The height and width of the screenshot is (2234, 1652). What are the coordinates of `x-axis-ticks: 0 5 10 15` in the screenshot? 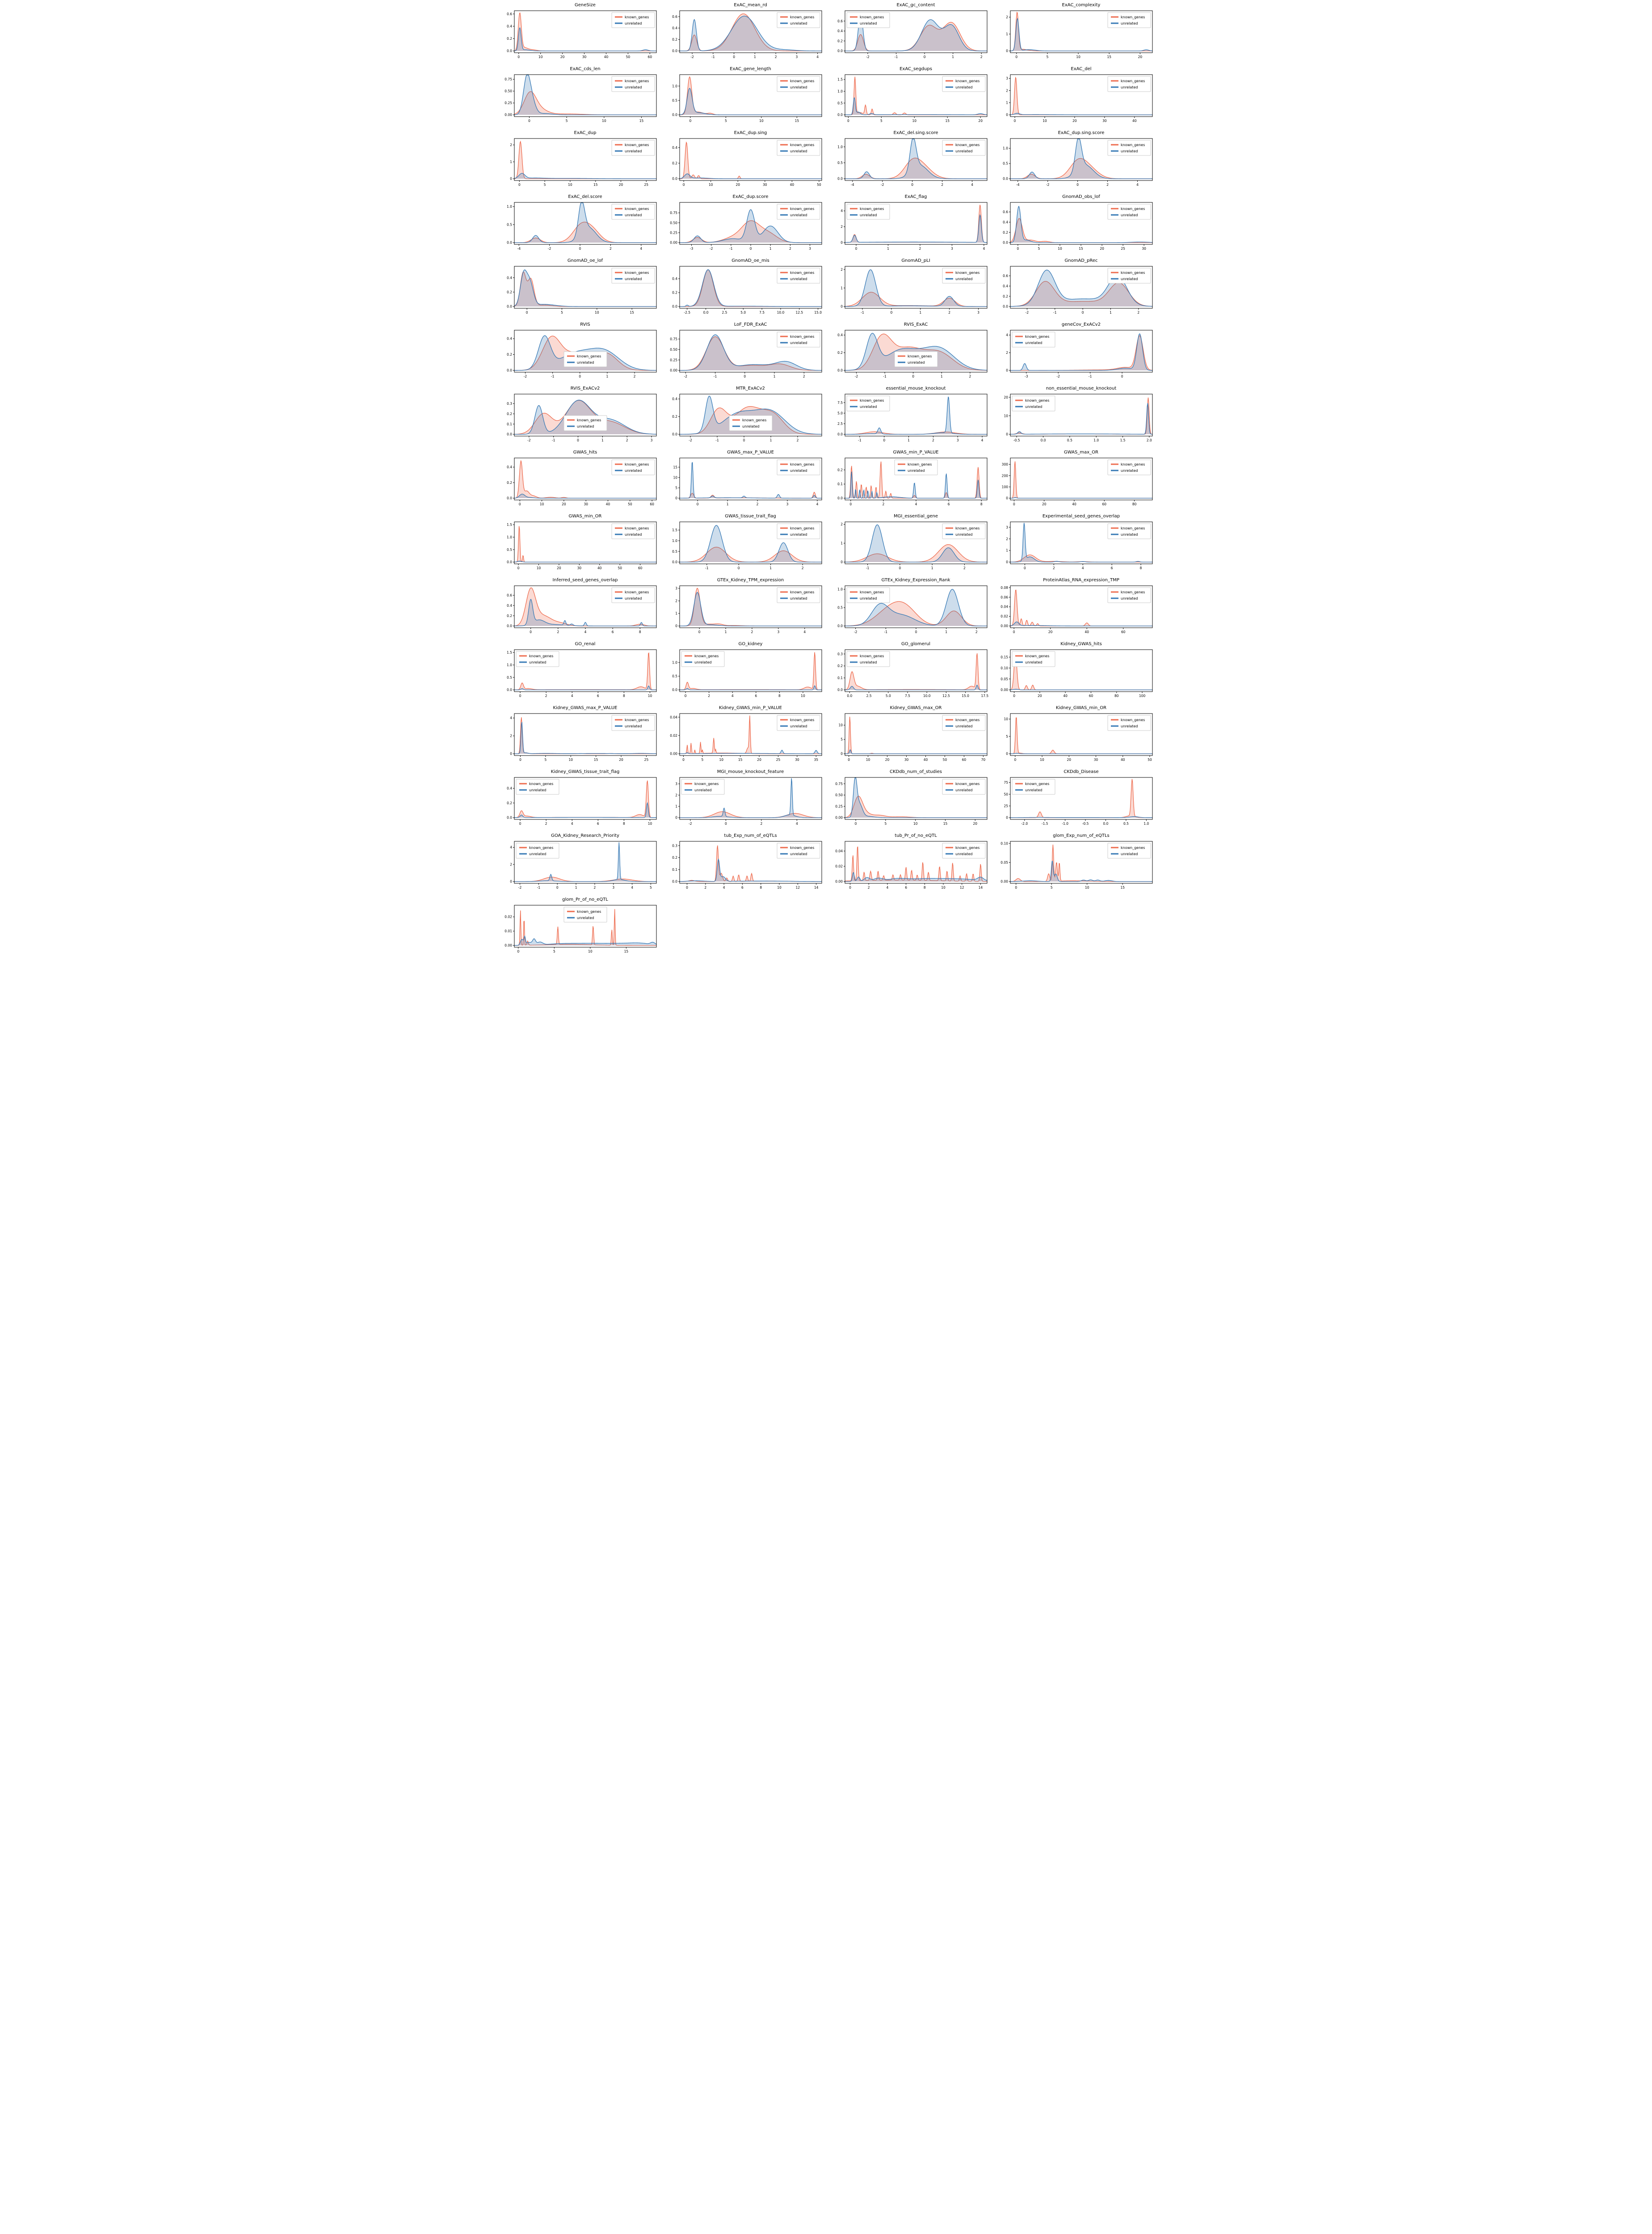 It's located at (572, 950).